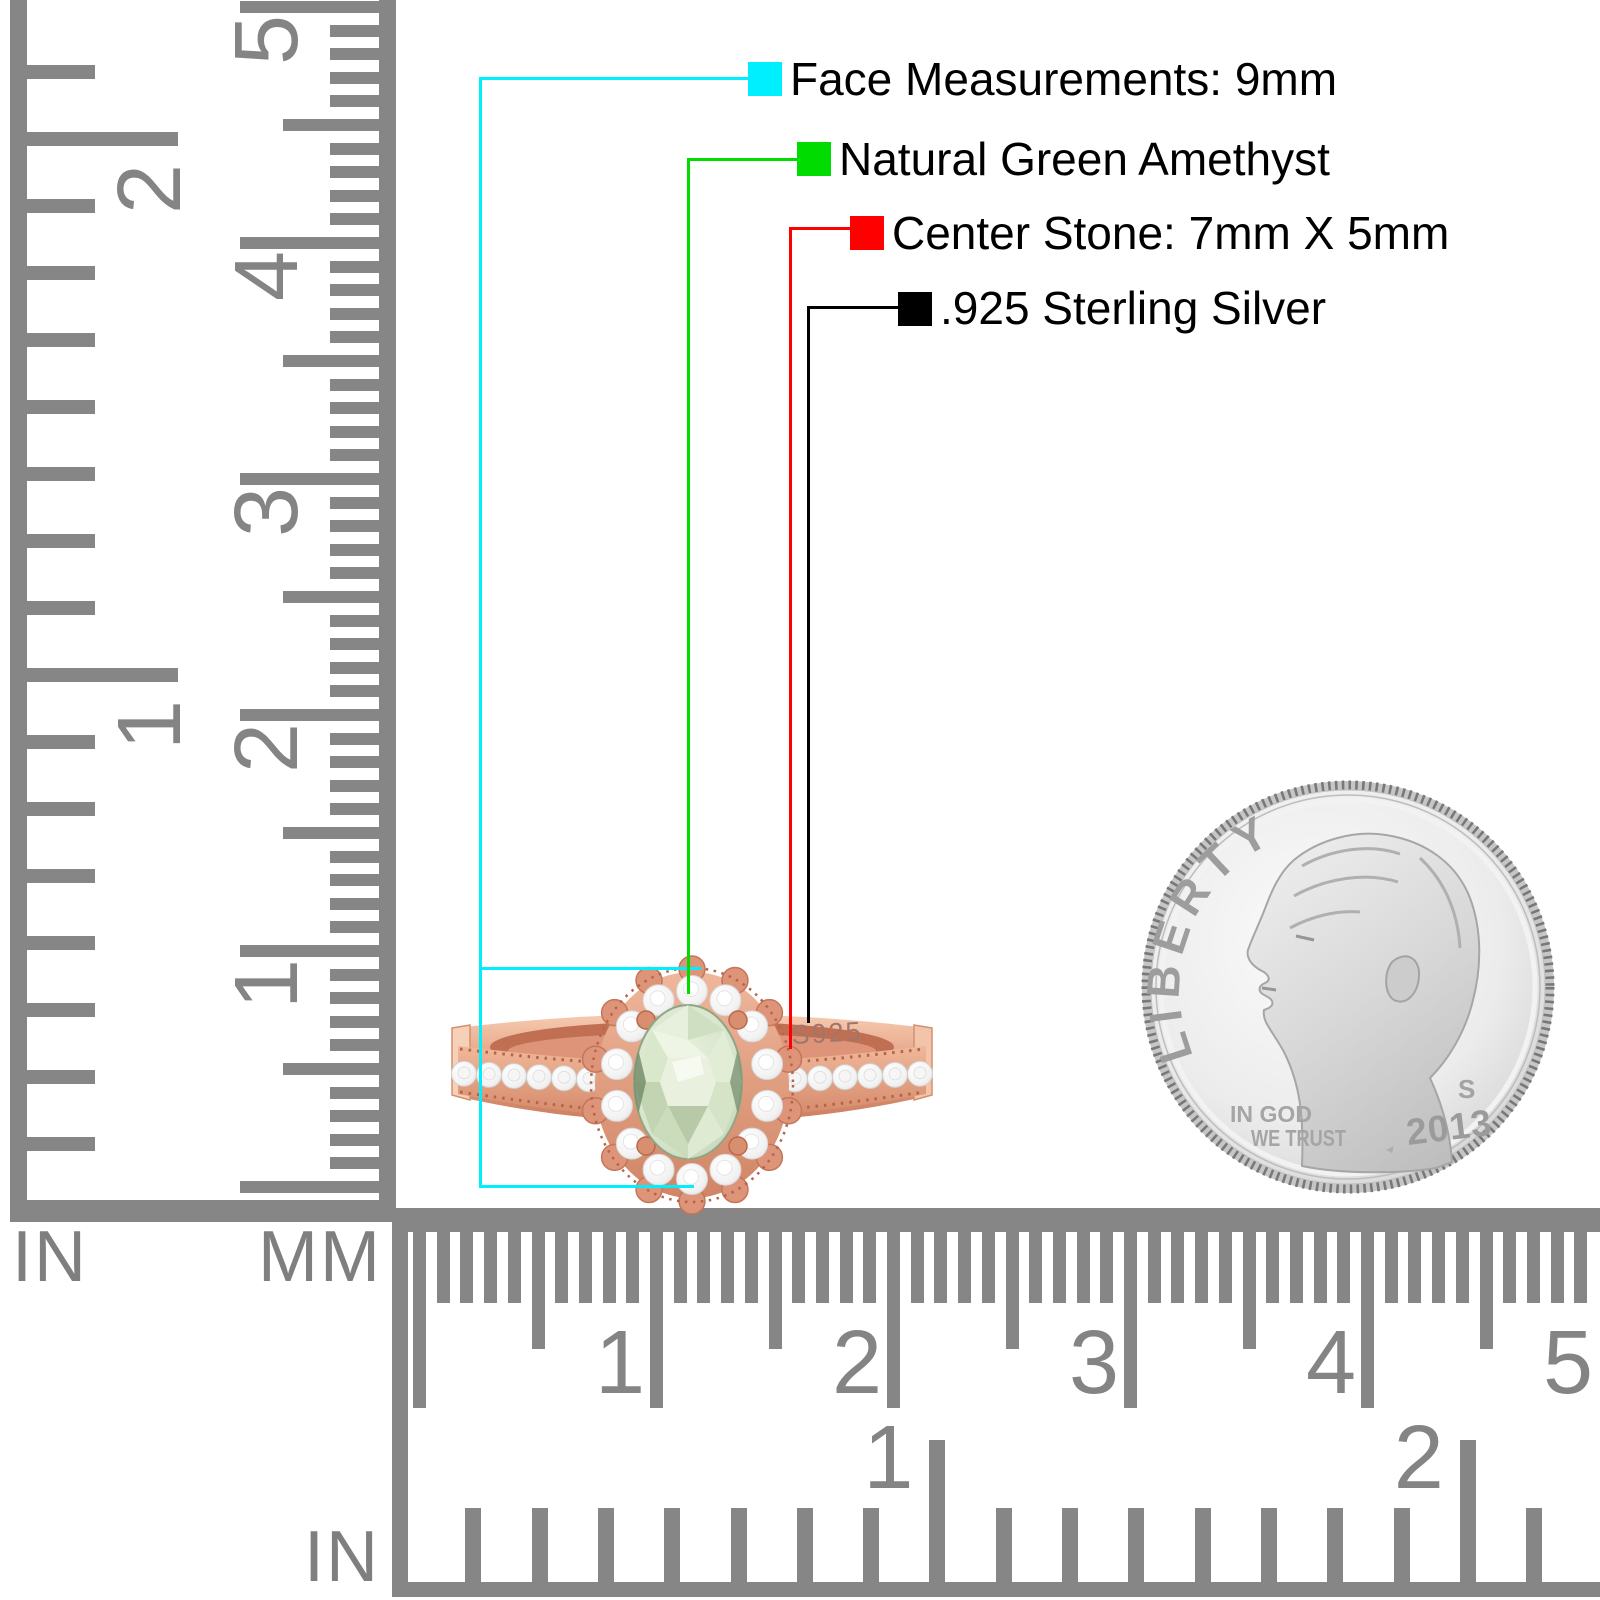  I want to click on ring-image: S925, so click(692, 1085).